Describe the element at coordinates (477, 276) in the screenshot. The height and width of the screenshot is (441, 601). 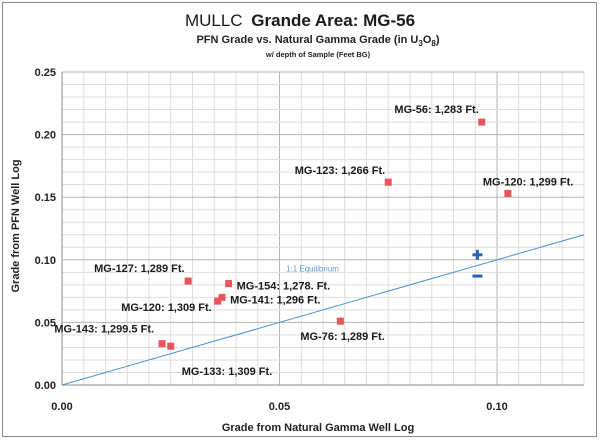
I see `minus-marker` at that location.